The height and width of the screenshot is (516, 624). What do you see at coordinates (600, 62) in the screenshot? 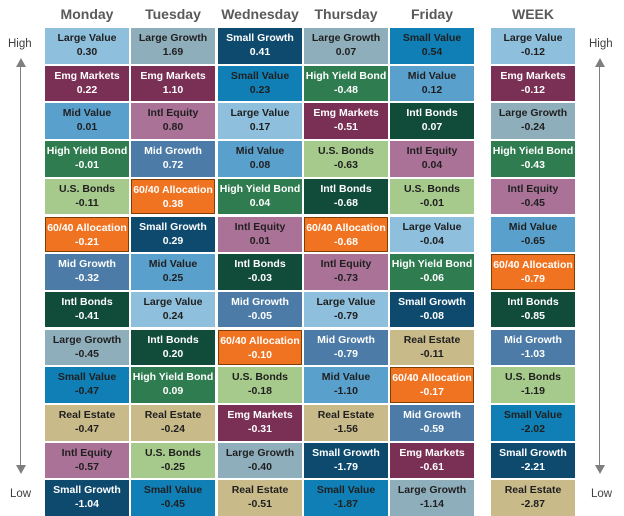
I see `arrow-up-right-icon` at bounding box center [600, 62].